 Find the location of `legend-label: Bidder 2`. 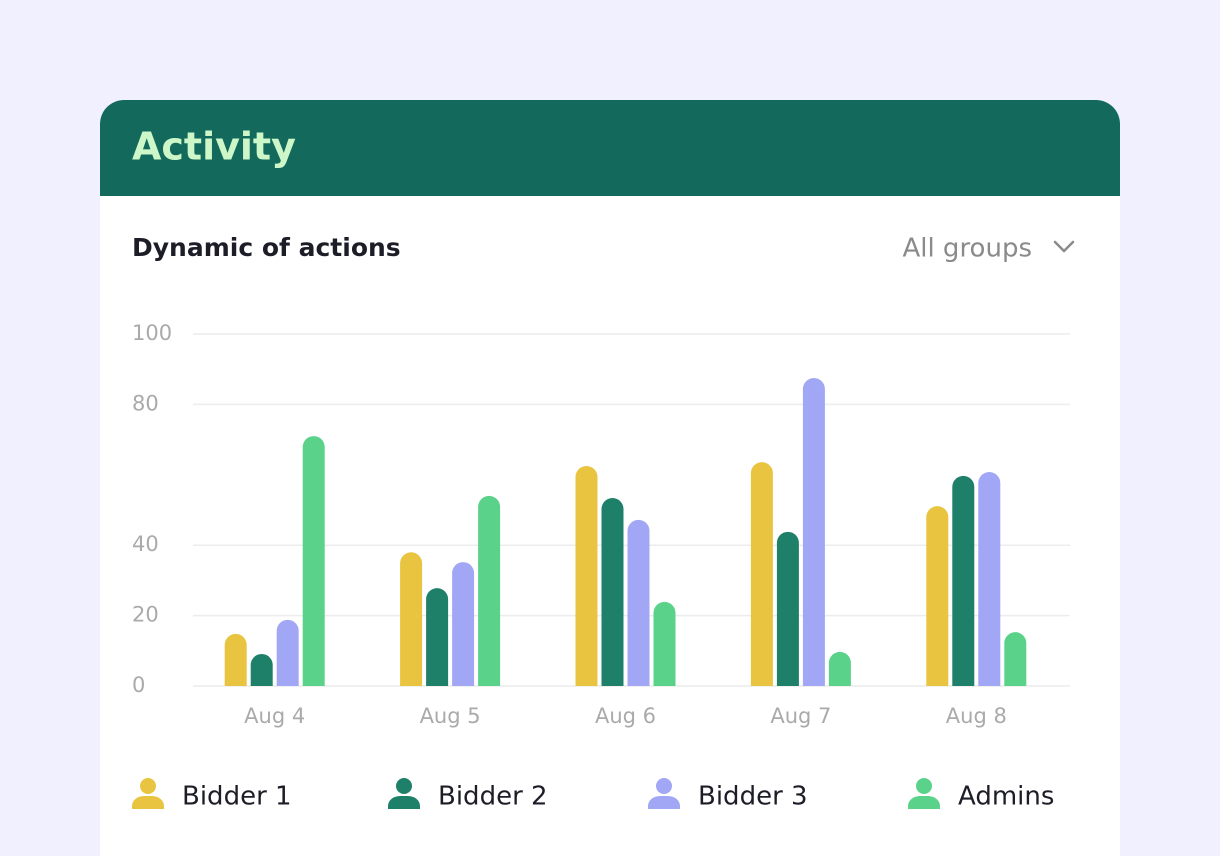

legend-label: Bidder 2 is located at coordinates (493, 797).